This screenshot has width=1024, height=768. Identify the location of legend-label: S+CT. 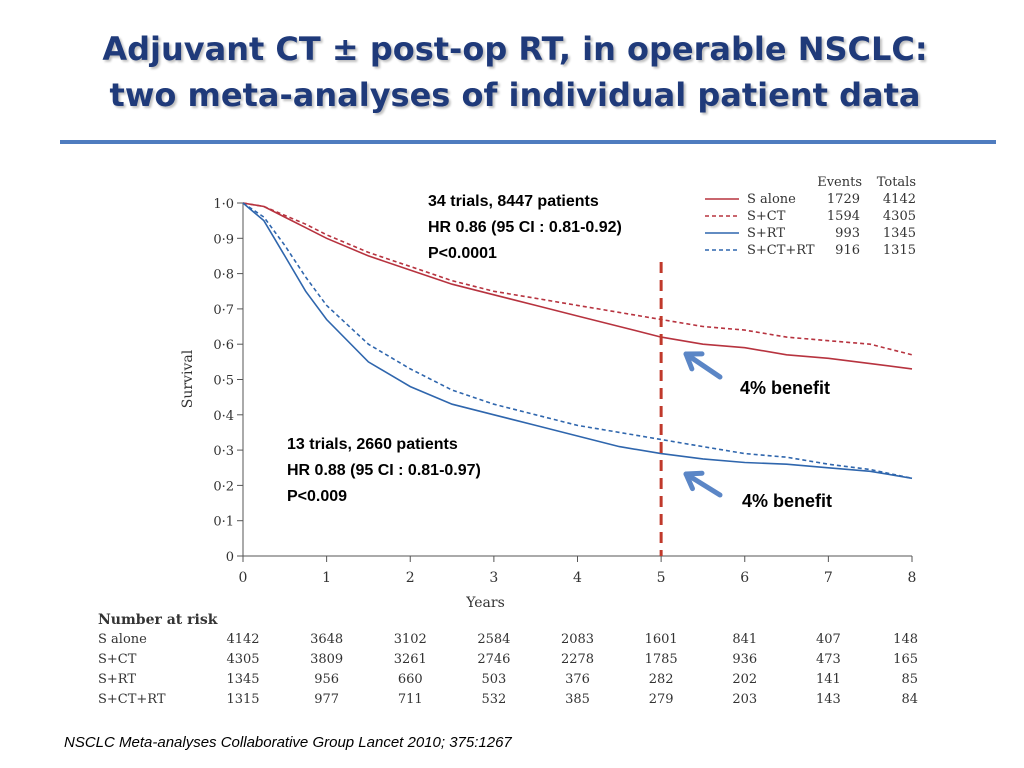
(766, 216).